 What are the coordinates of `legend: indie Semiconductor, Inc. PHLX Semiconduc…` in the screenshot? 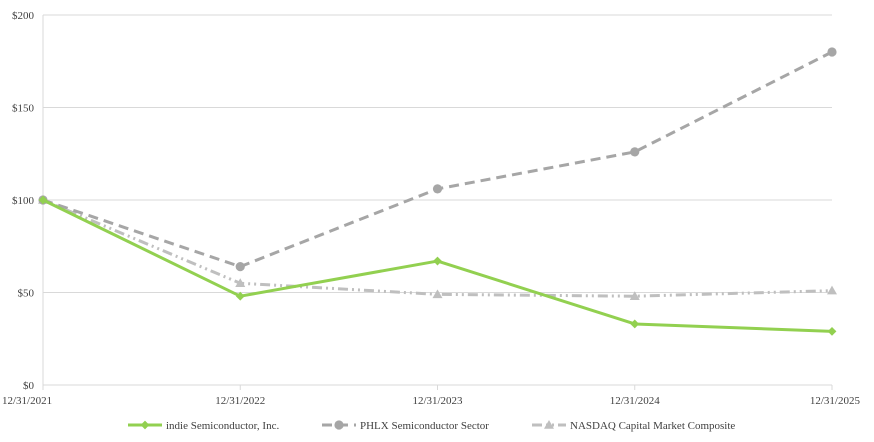 It's located at (431, 426).